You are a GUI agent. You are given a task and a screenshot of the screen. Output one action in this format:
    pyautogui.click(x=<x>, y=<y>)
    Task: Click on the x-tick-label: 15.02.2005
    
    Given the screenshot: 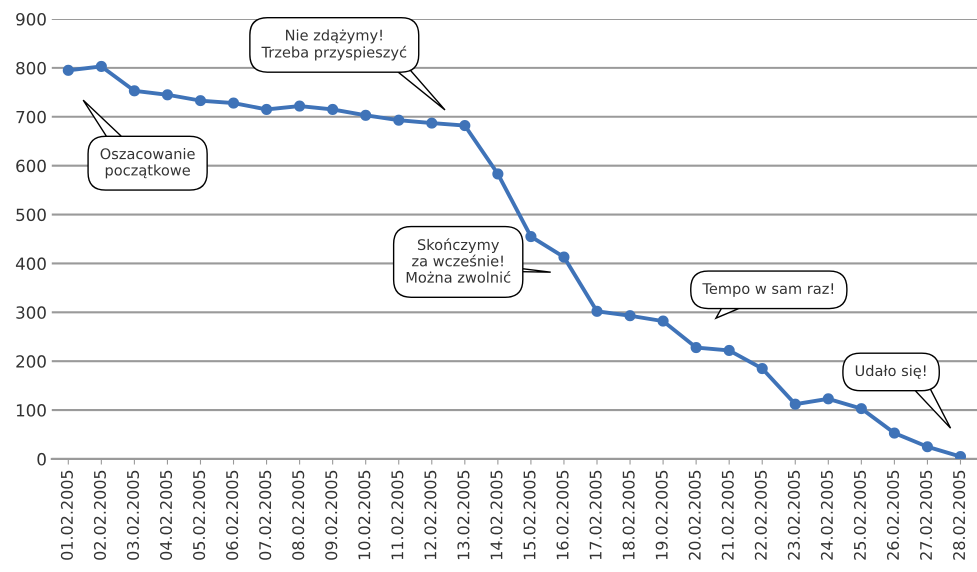 What is the action you would take?
    pyautogui.click(x=529, y=515)
    